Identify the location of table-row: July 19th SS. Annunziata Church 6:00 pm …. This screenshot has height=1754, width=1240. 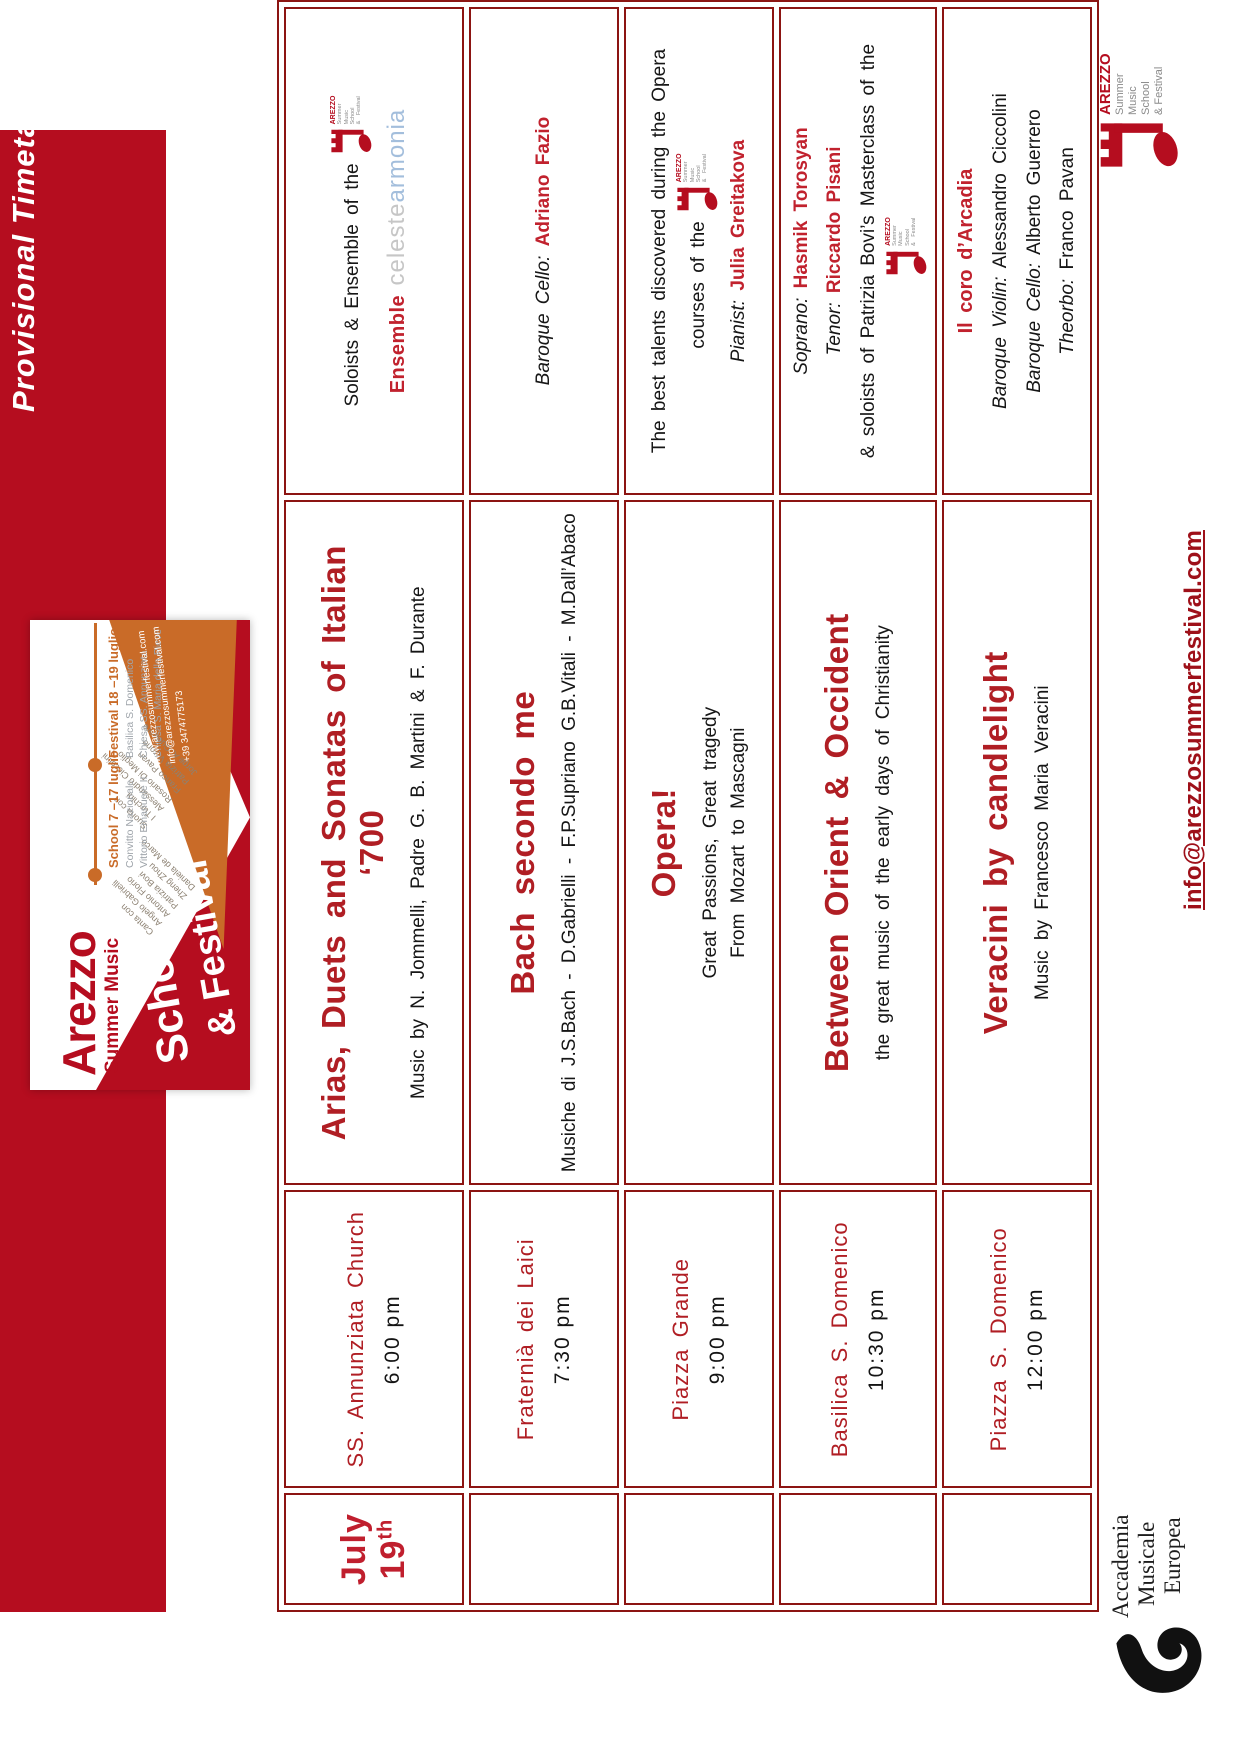
(374, 806).